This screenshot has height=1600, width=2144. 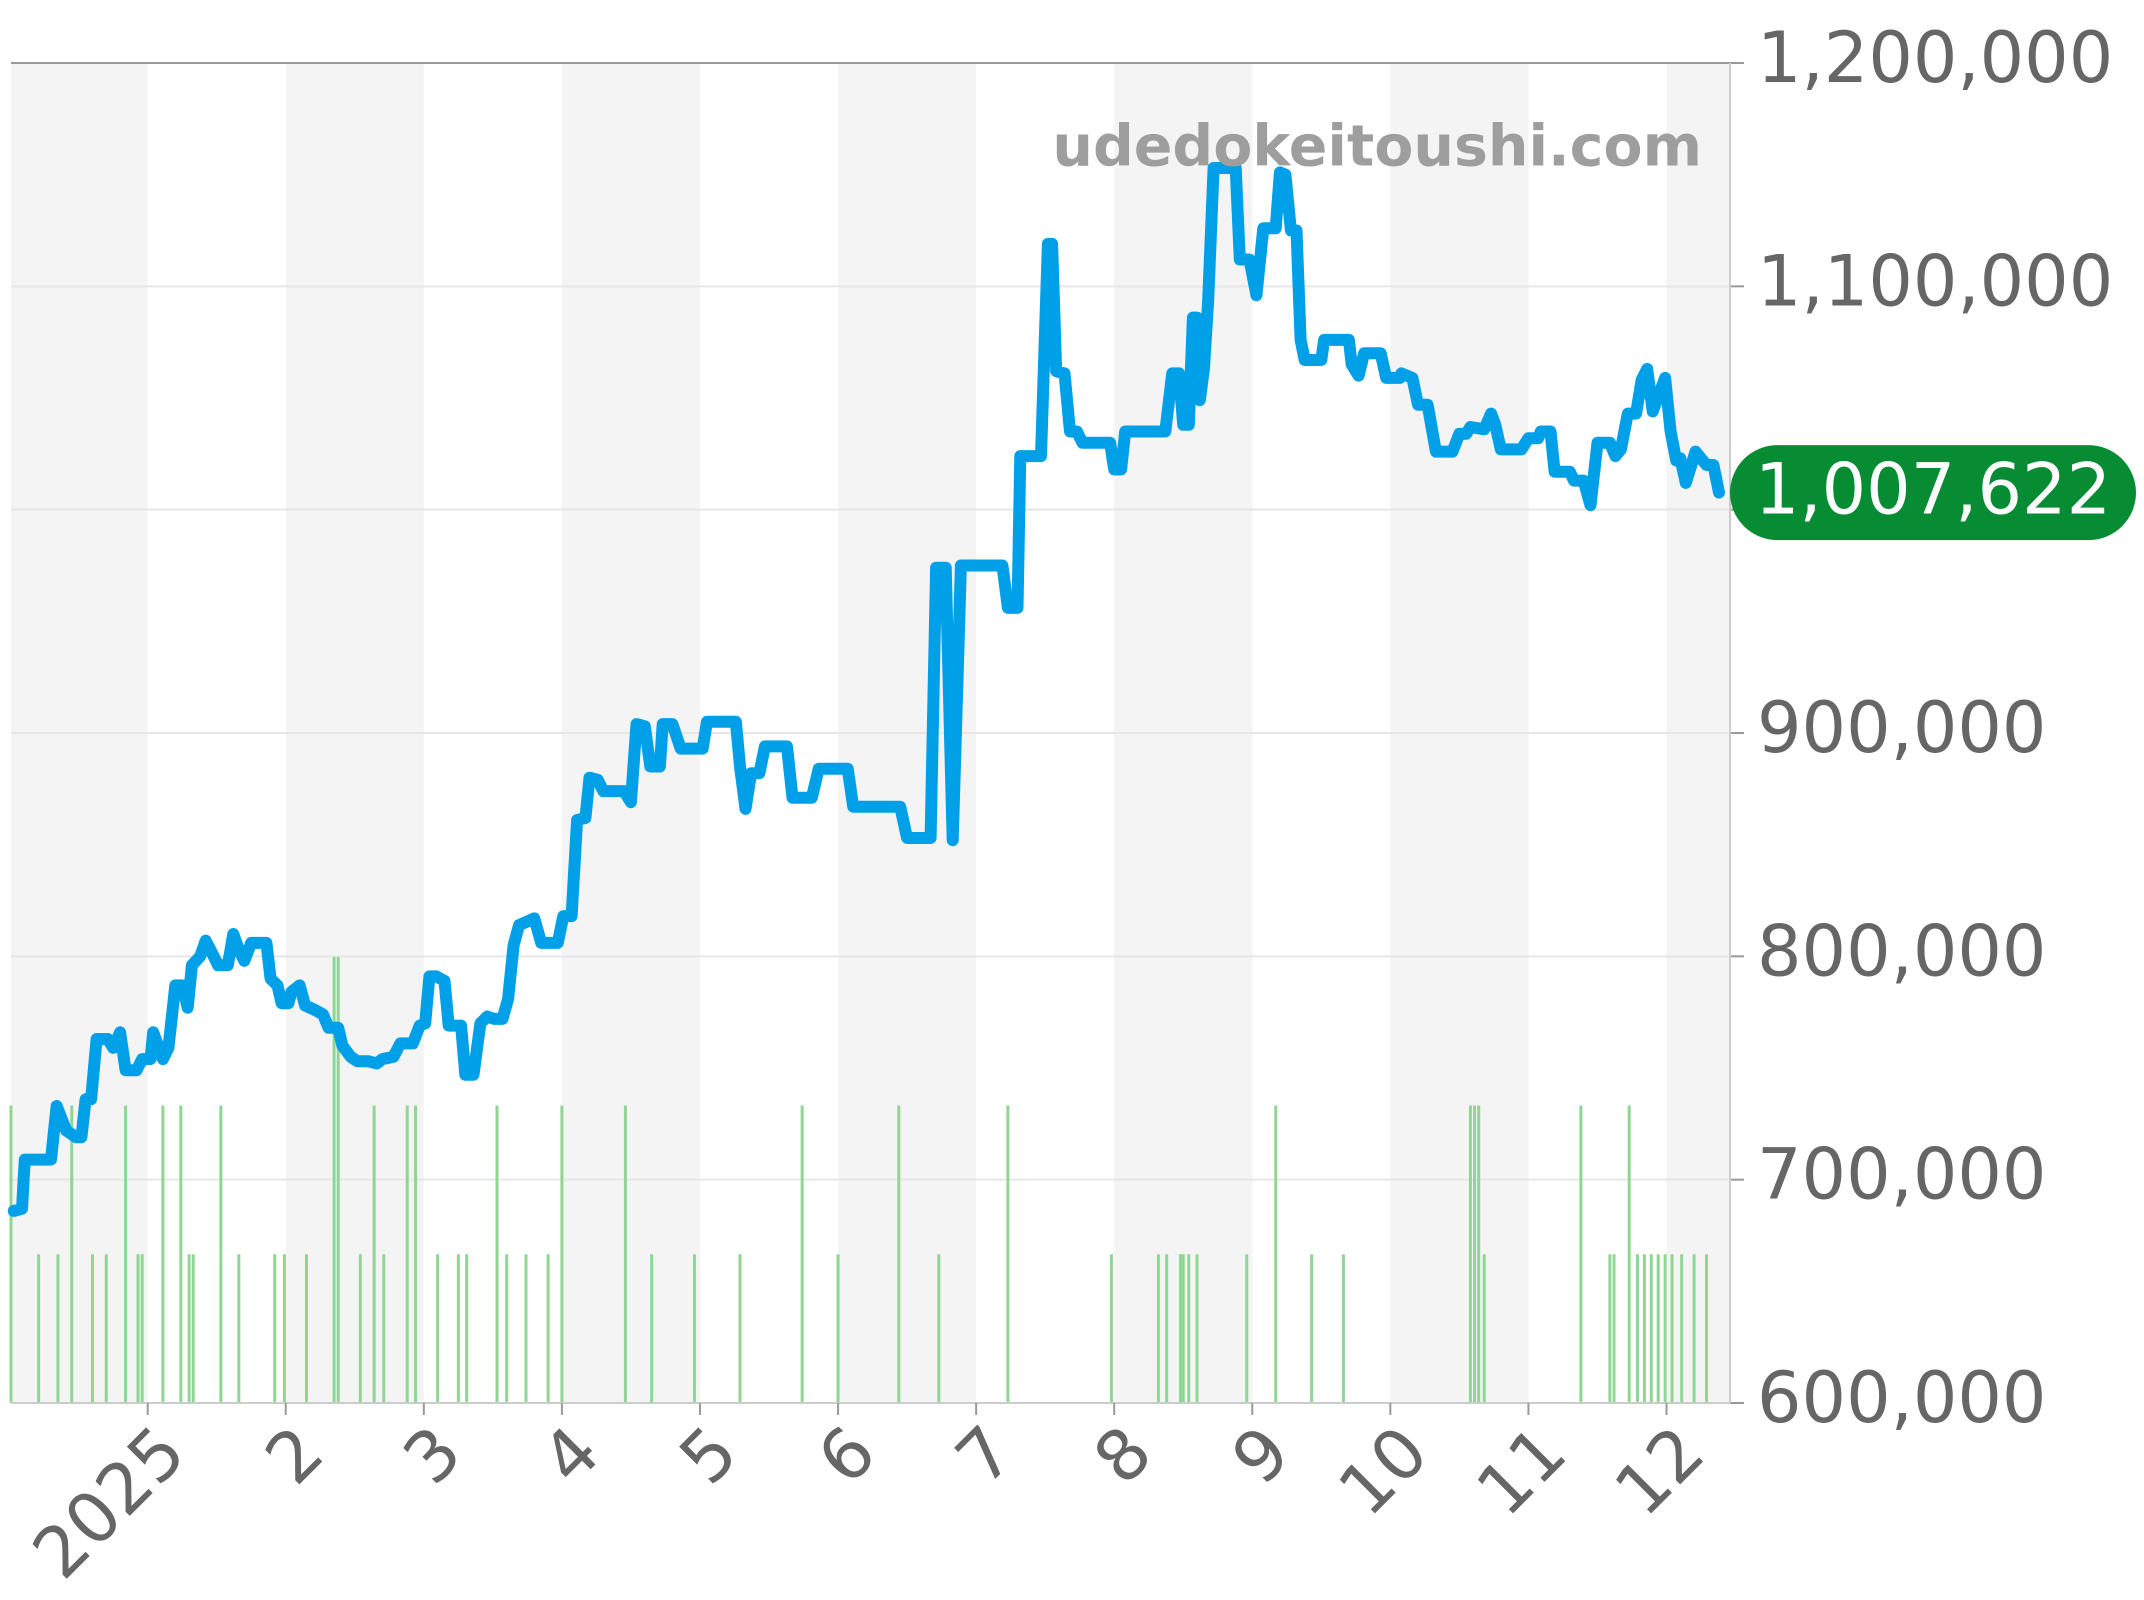 What do you see at coordinates (1935, 281) in the screenshot?
I see `y-tick-label: 1,100,000` at bounding box center [1935, 281].